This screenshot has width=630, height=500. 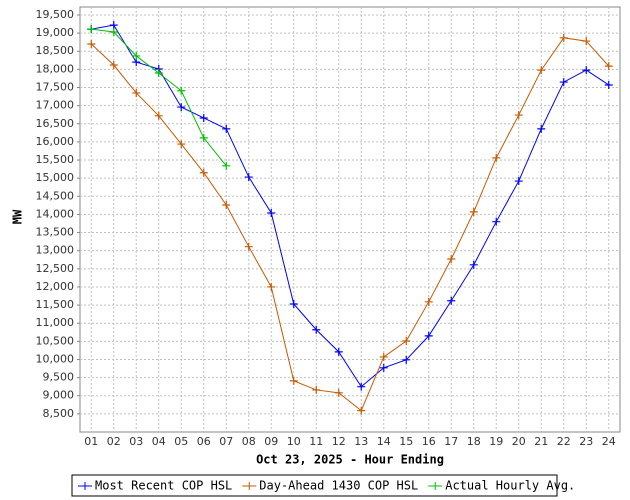 What do you see at coordinates (55, 141) in the screenshot?
I see `y-tick-label: 16,000` at bounding box center [55, 141].